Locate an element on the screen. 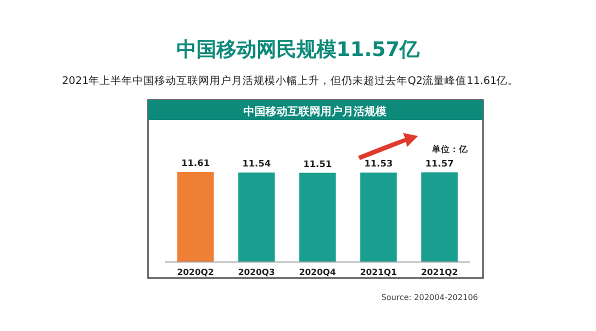 This screenshot has height=331, width=596. x-tick-label: 2020Q2 is located at coordinates (195, 273).